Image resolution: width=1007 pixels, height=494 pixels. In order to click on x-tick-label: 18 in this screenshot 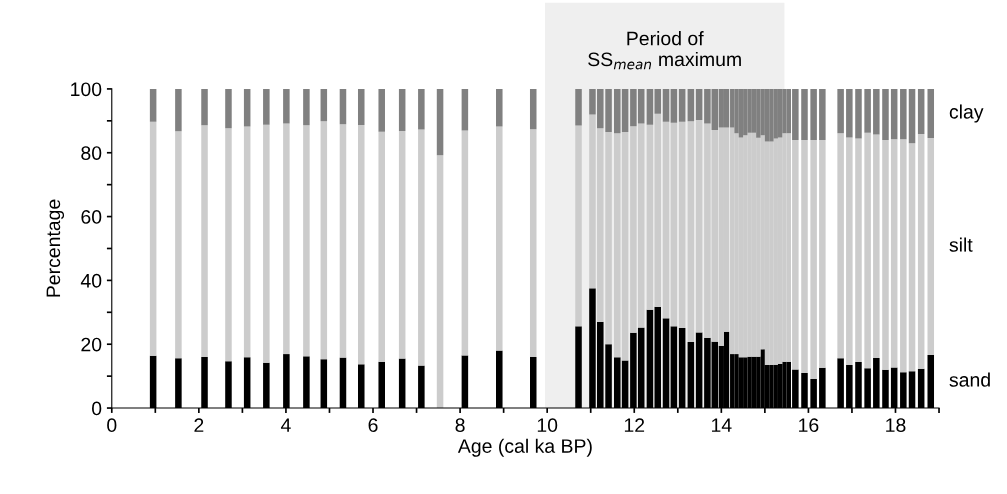, I will do `click(896, 425)`.